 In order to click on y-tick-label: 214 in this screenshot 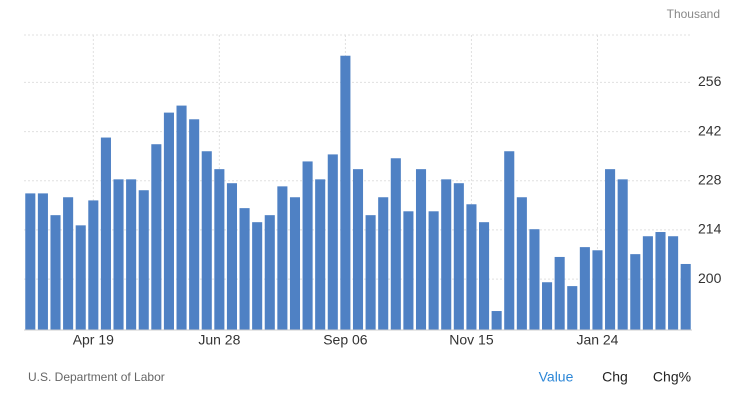, I will do `click(710, 229)`.